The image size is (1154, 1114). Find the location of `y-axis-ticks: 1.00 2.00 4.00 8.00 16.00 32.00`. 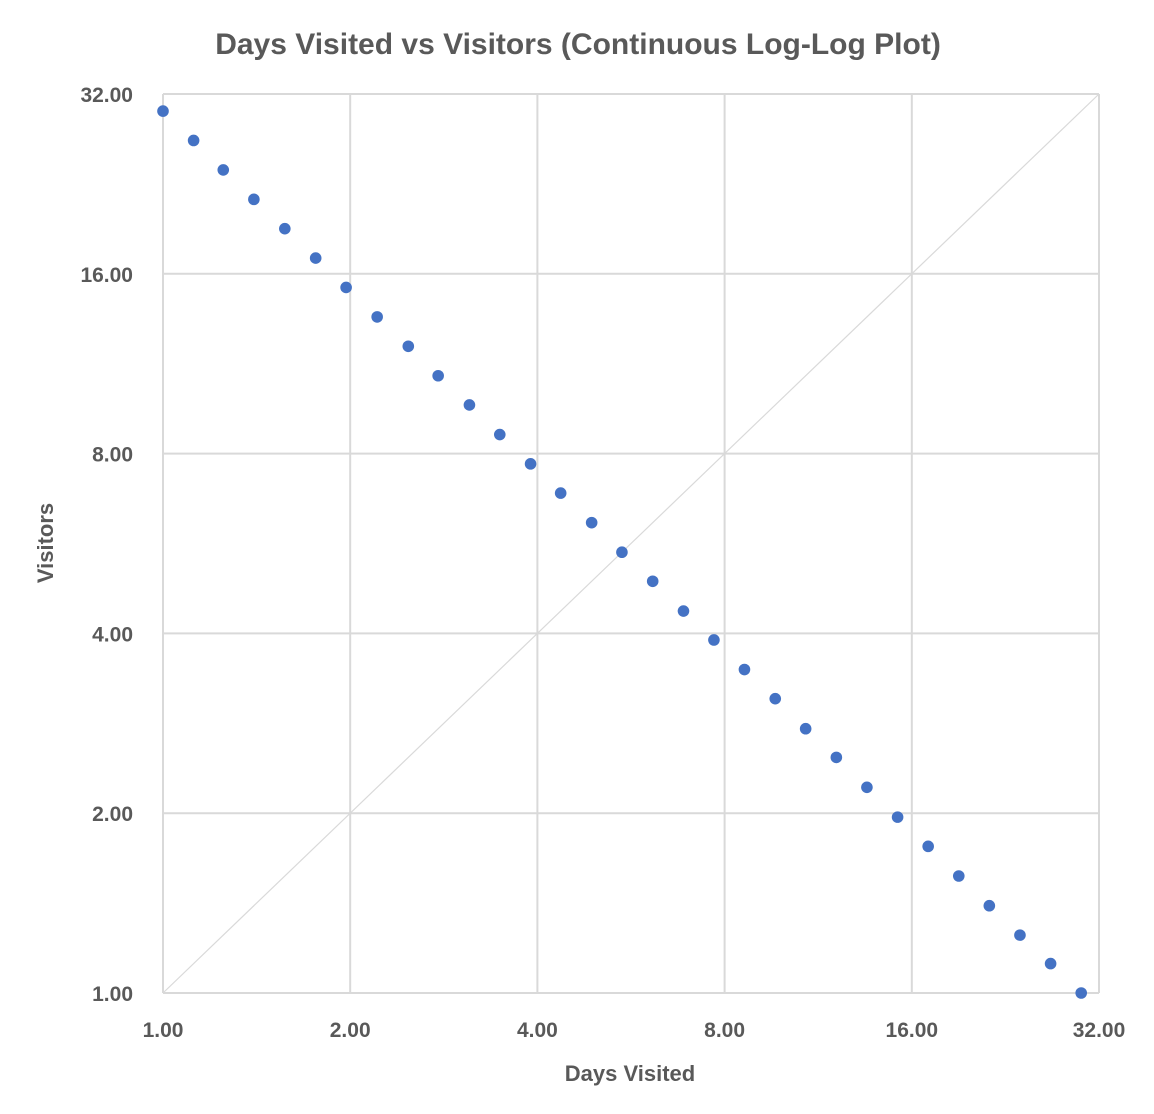

y-axis-ticks: 1.00 2.00 4.00 8.00 16.00 32.00 is located at coordinates (106, 545).